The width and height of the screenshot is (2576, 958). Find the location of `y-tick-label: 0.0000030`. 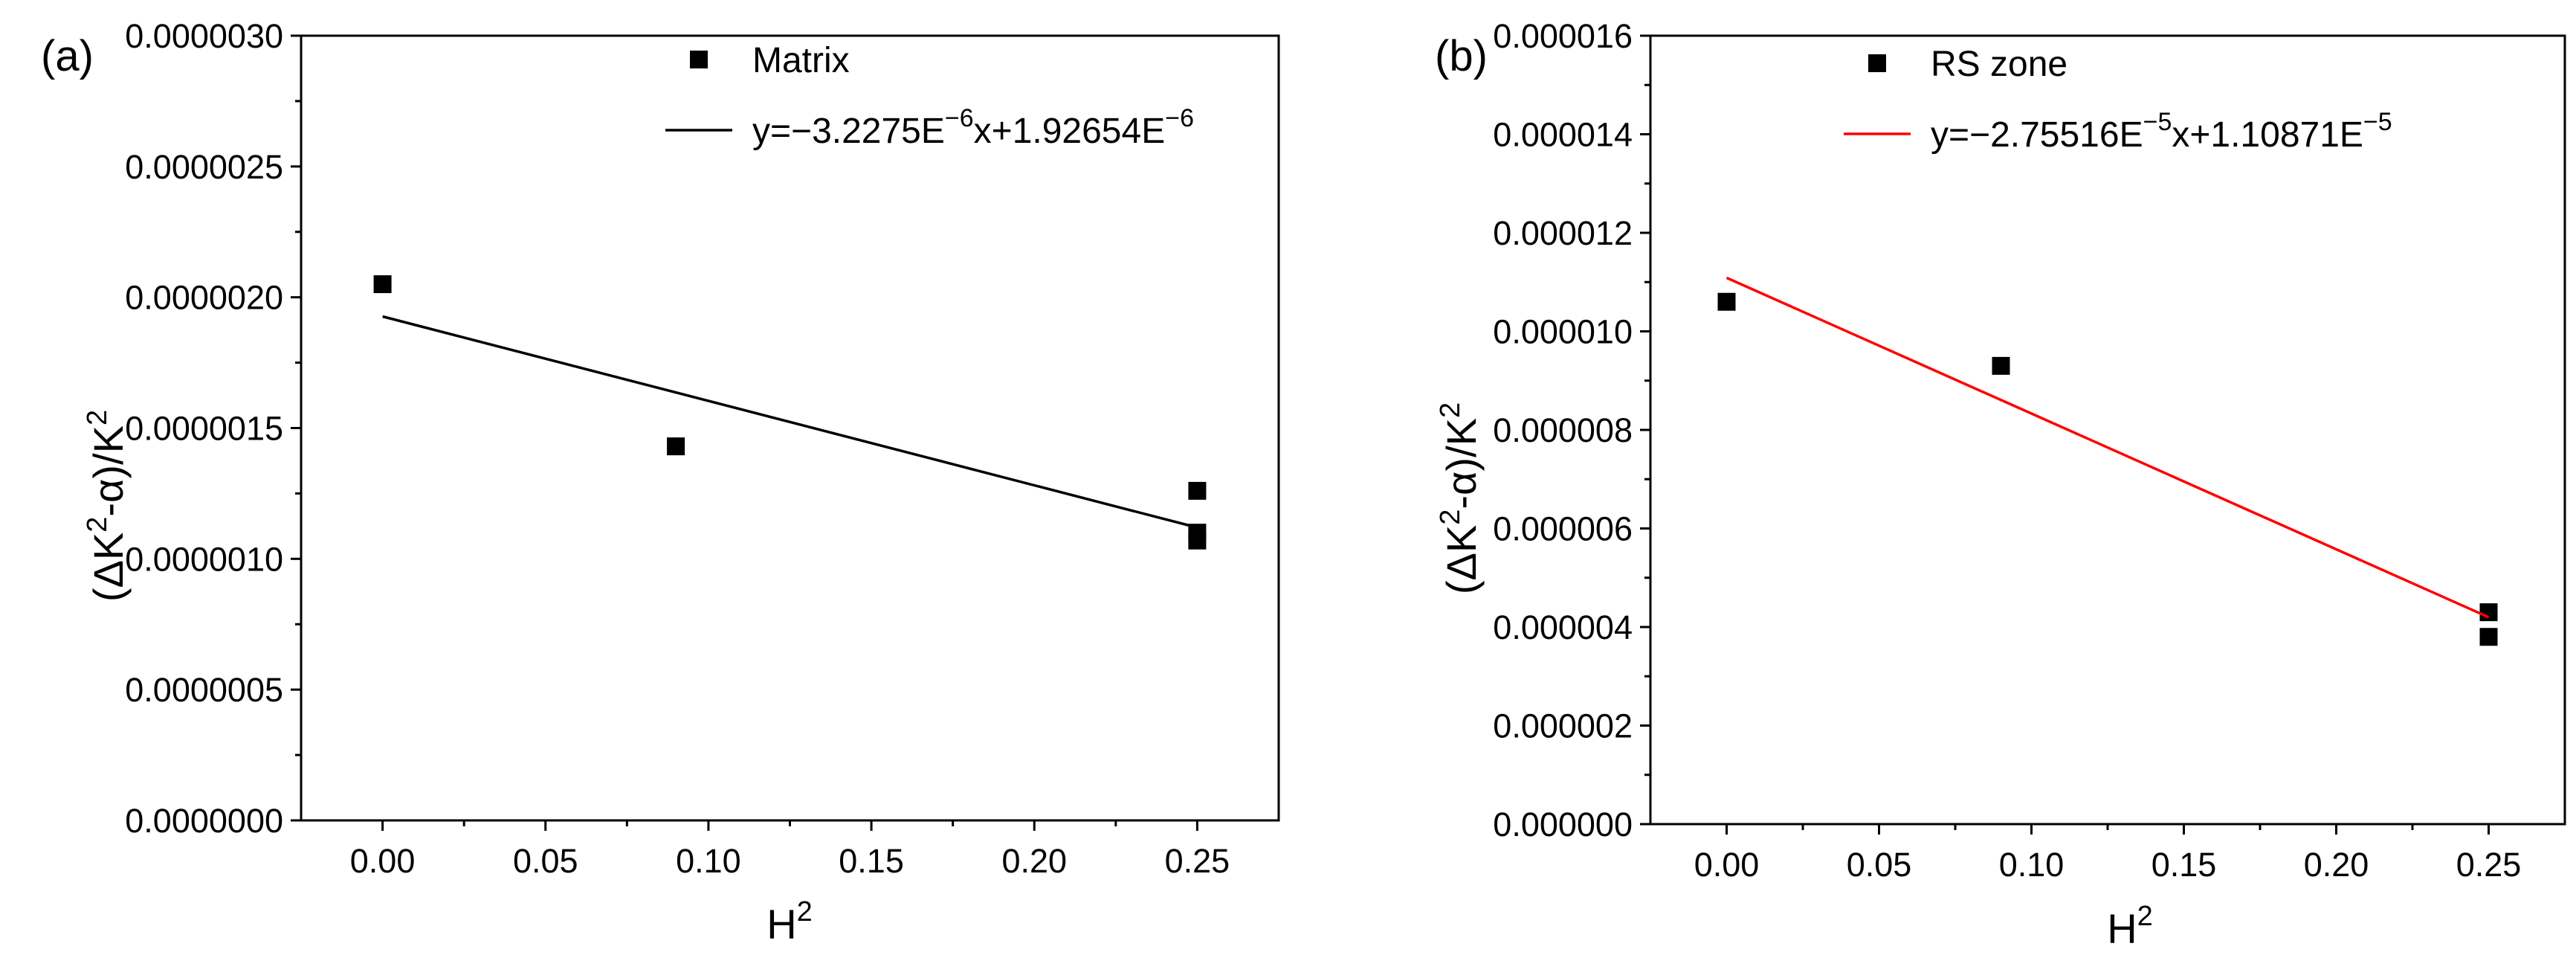

y-tick-label: 0.0000030 is located at coordinates (204, 36).